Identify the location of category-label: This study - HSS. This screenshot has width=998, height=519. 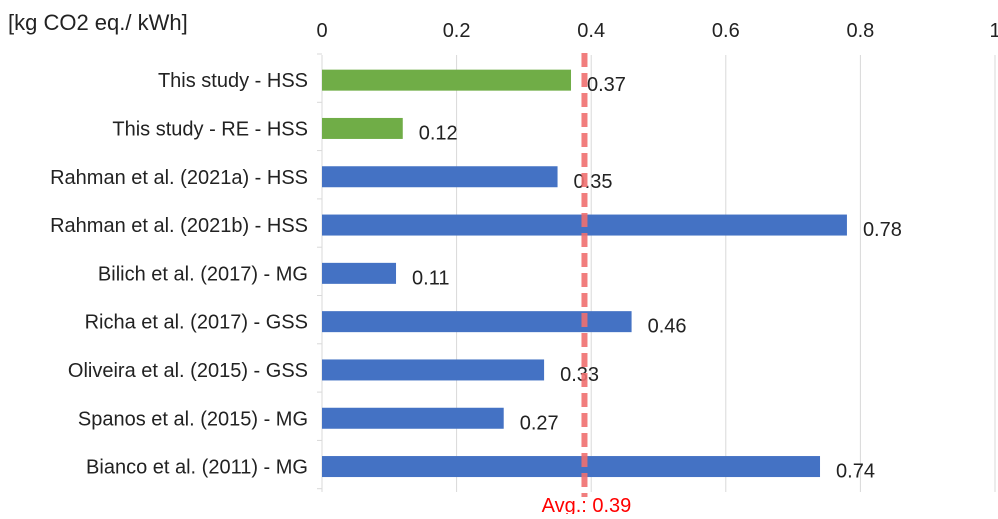
(233, 81).